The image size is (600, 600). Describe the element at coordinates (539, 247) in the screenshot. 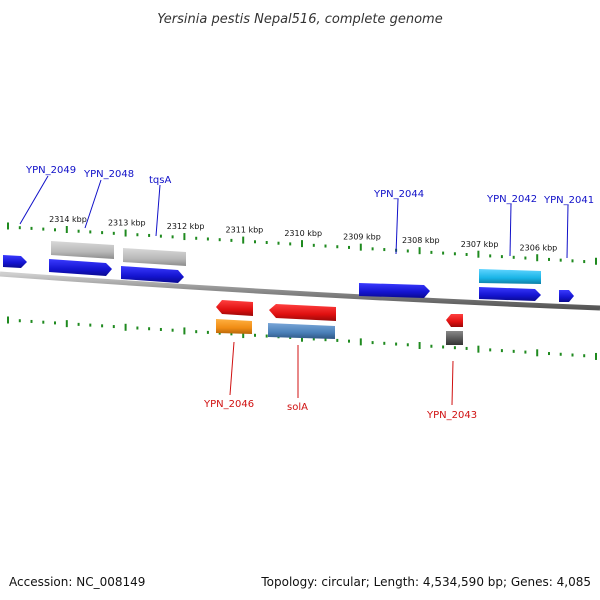

I see `scale-label: 2306 kbp` at that location.